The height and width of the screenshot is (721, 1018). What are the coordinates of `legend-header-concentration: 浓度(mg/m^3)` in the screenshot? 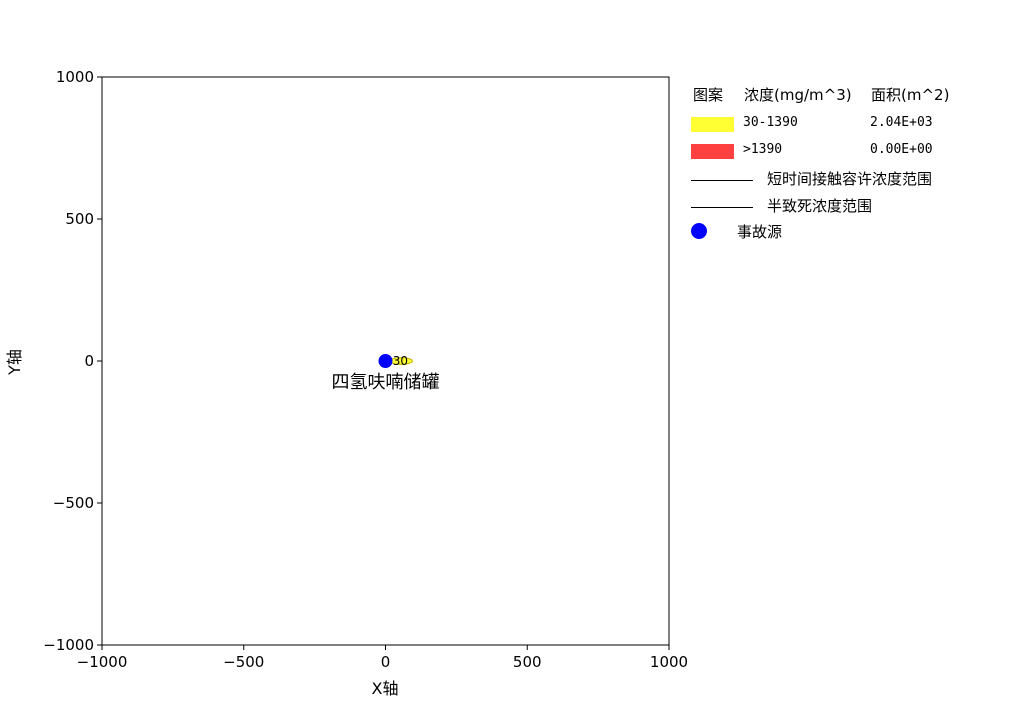 It's located at (798, 95).